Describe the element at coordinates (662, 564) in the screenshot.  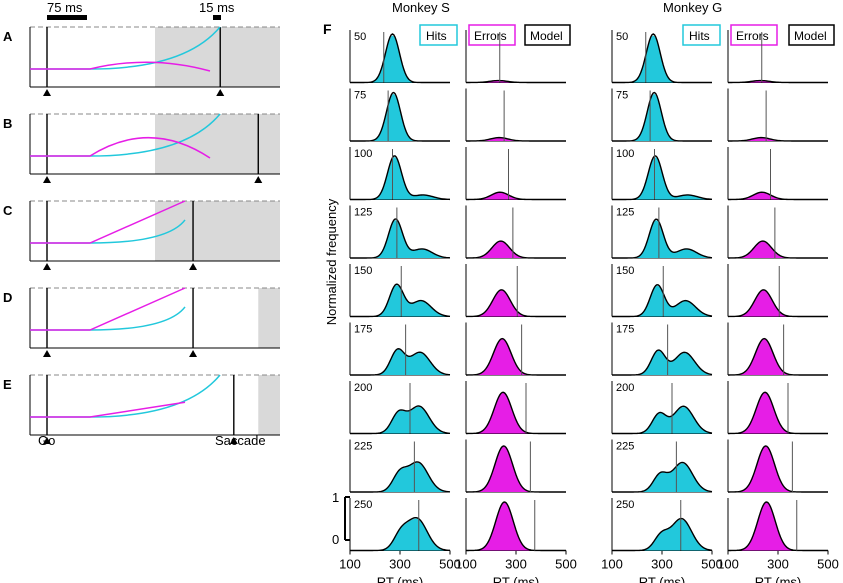
I see `x-tick-label: 300` at that location.